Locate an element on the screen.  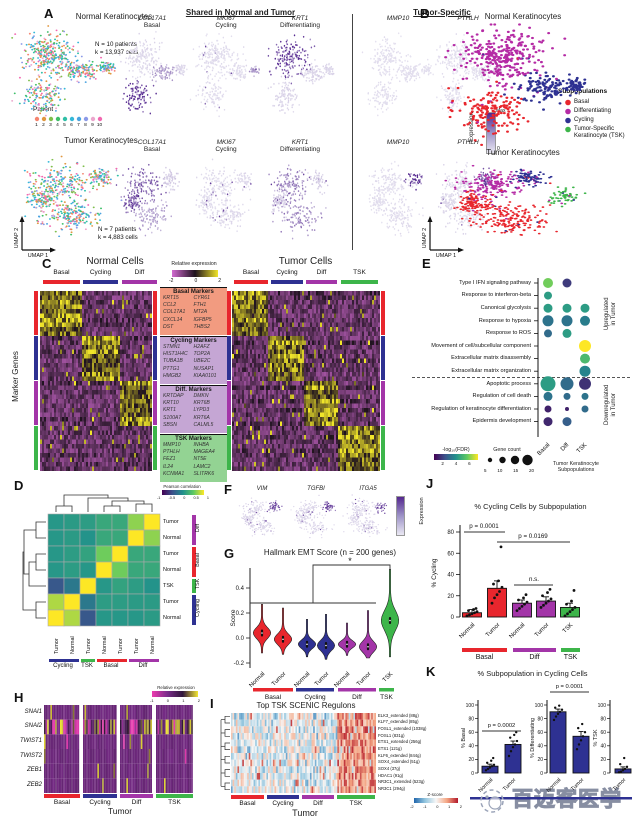
feature-gene-label: VIM is located at coordinates (262, 489).